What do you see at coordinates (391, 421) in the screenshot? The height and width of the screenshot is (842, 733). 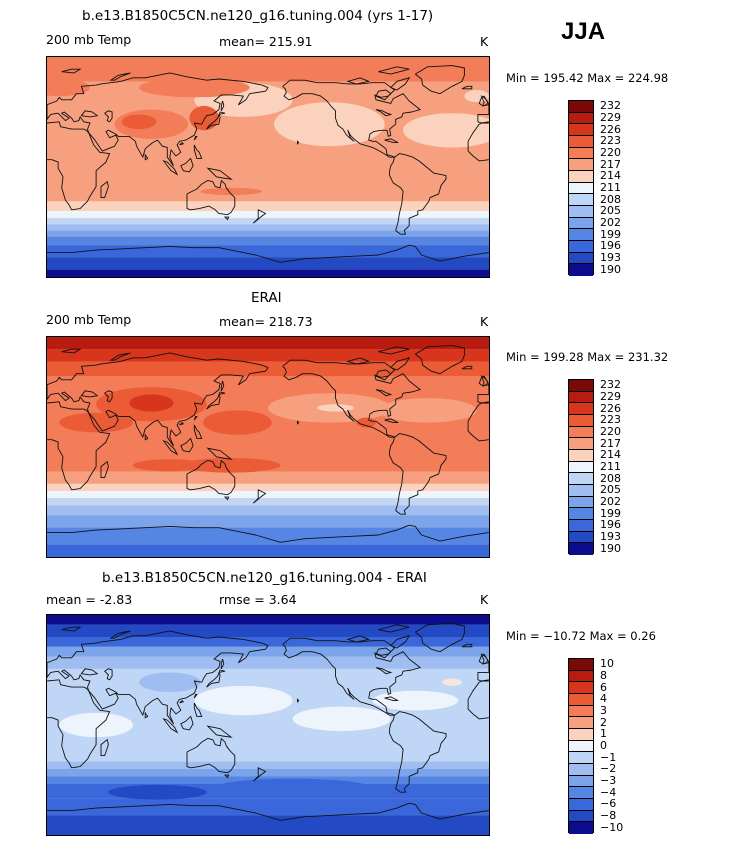 I see `cuba-coastline` at bounding box center [391, 421].